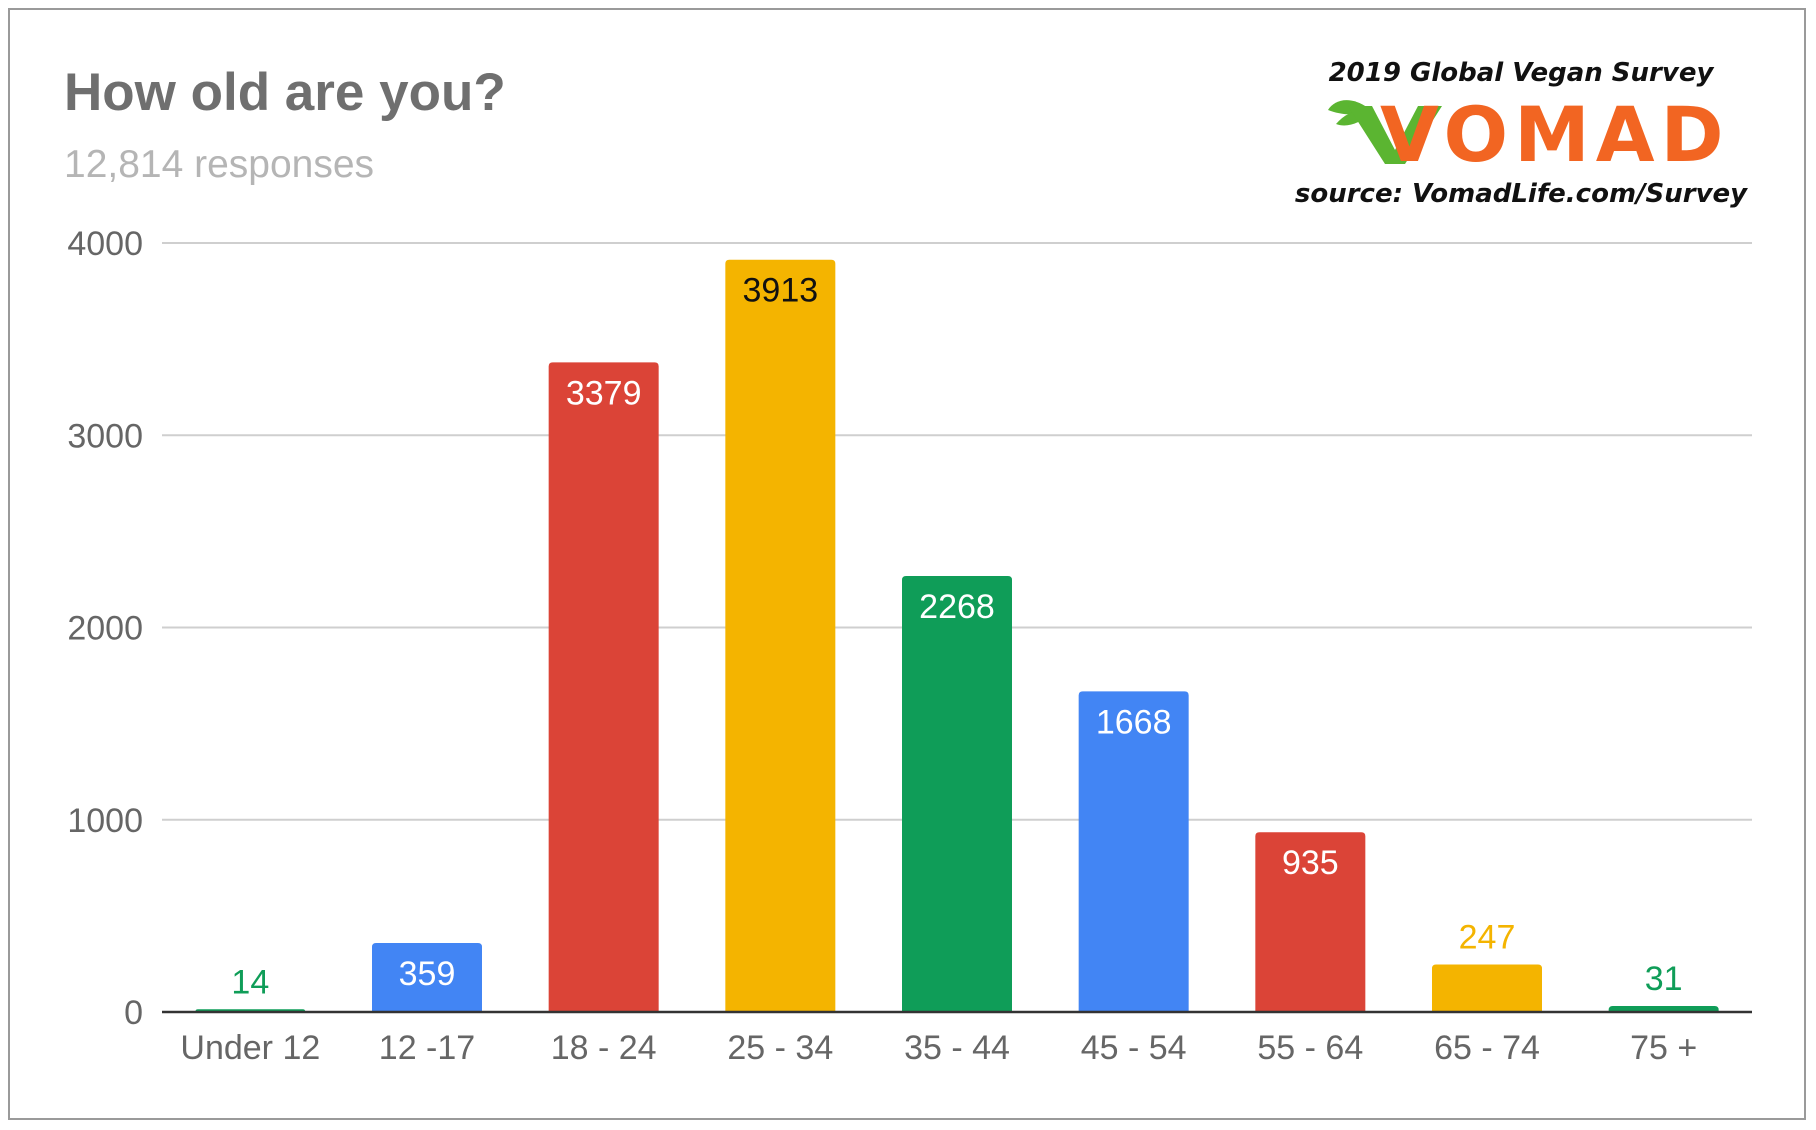 Image resolution: width=1816 pixels, height=1130 pixels. Describe the element at coordinates (1521, 194) in the screenshot. I see `source-text: source: VomadLife.com/Survey` at that location.